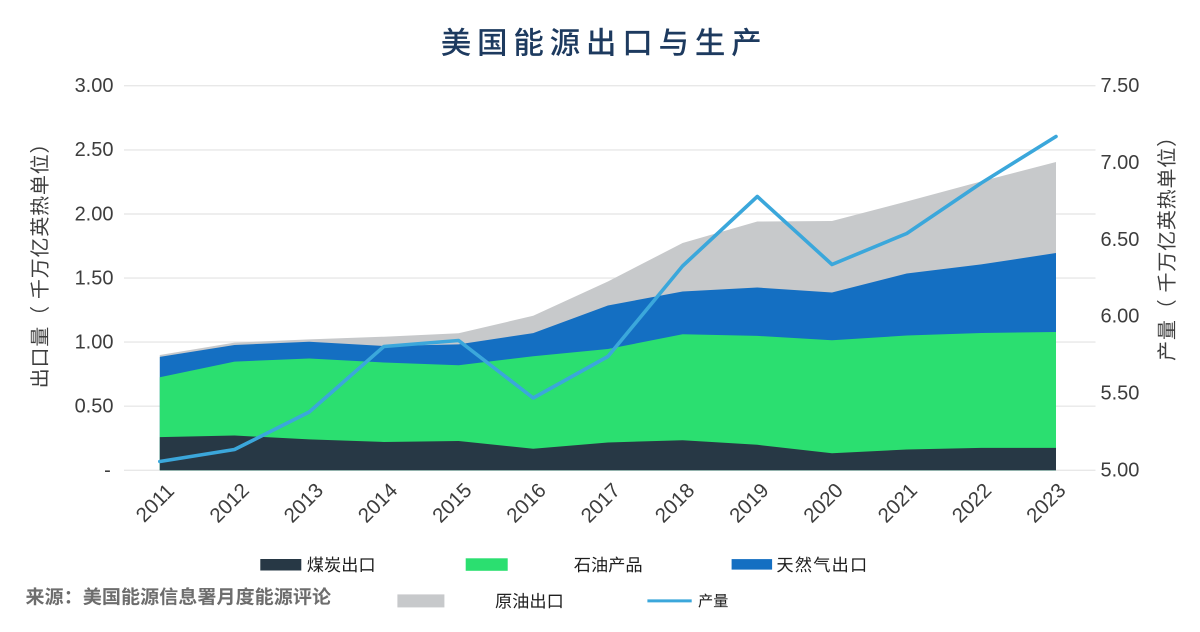 This screenshot has width=1200, height=632. Describe the element at coordinates (1120, 86) in the screenshot. I see `svg-text: 7.50` at that location.